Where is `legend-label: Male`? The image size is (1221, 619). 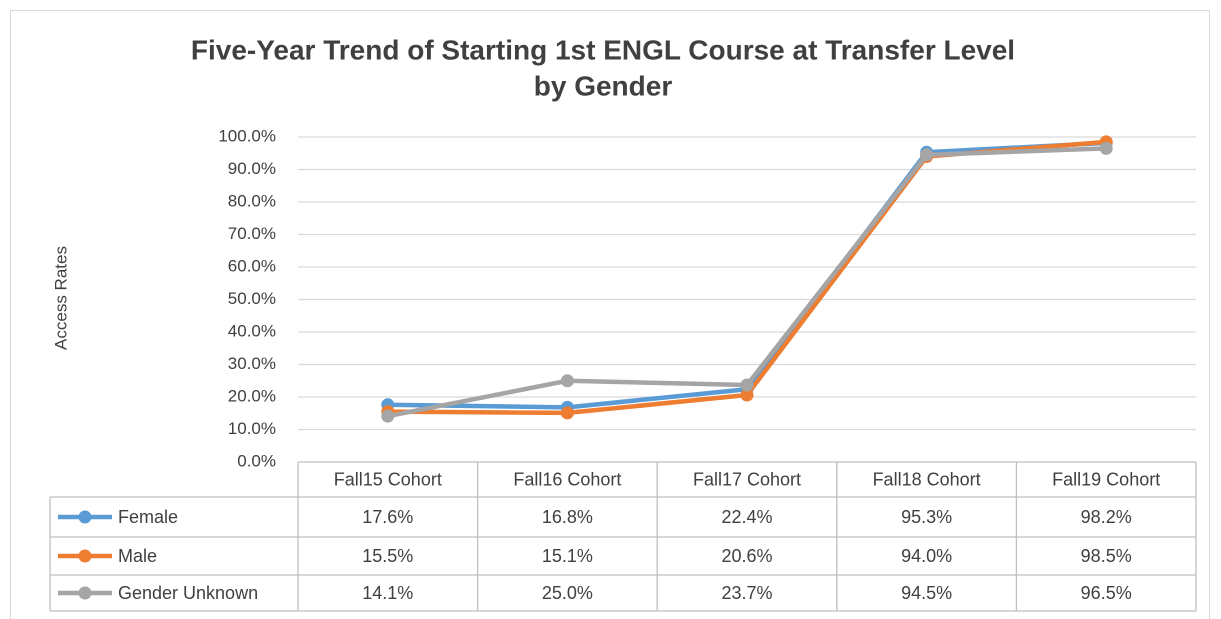
legend-label: Male is located at coordinates (137, 556).